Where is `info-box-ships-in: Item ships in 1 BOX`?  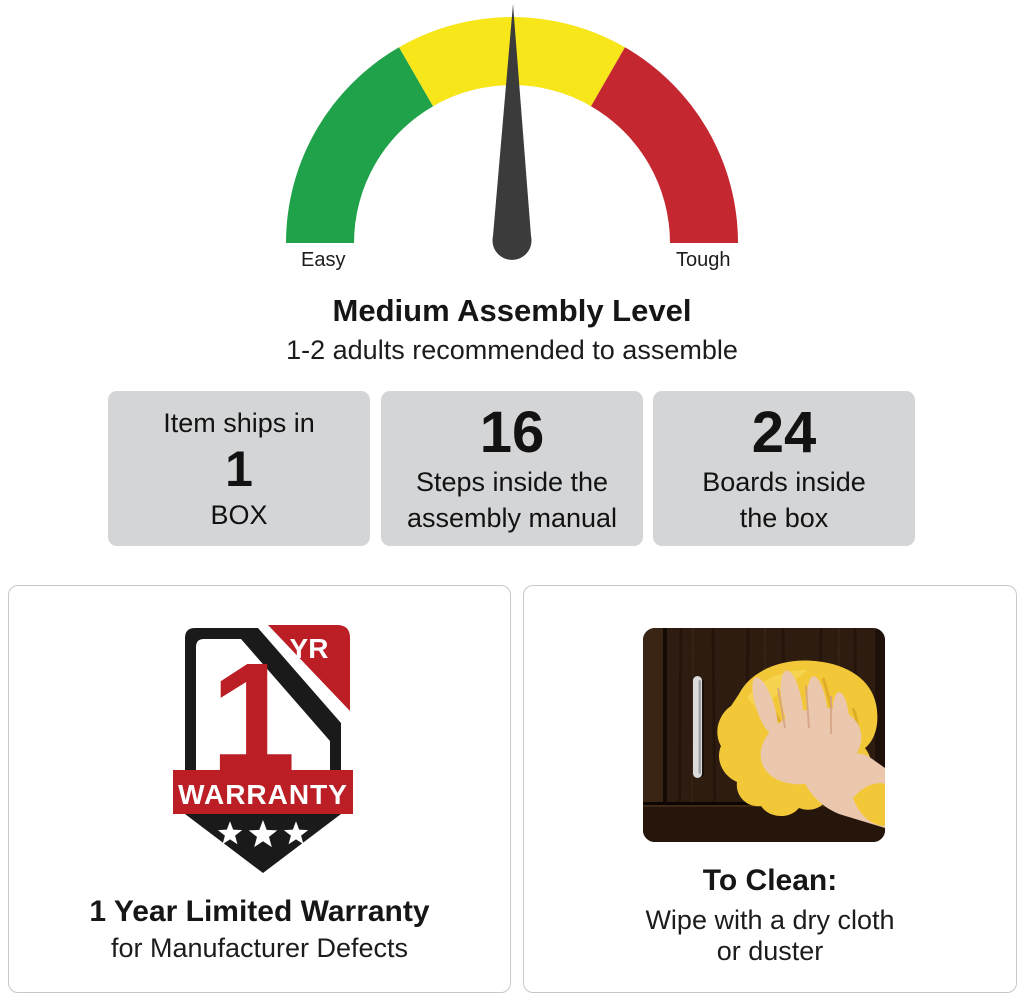
info-box-ships-in: Item ships in 1 BOX is located at coordinates (239, 468).